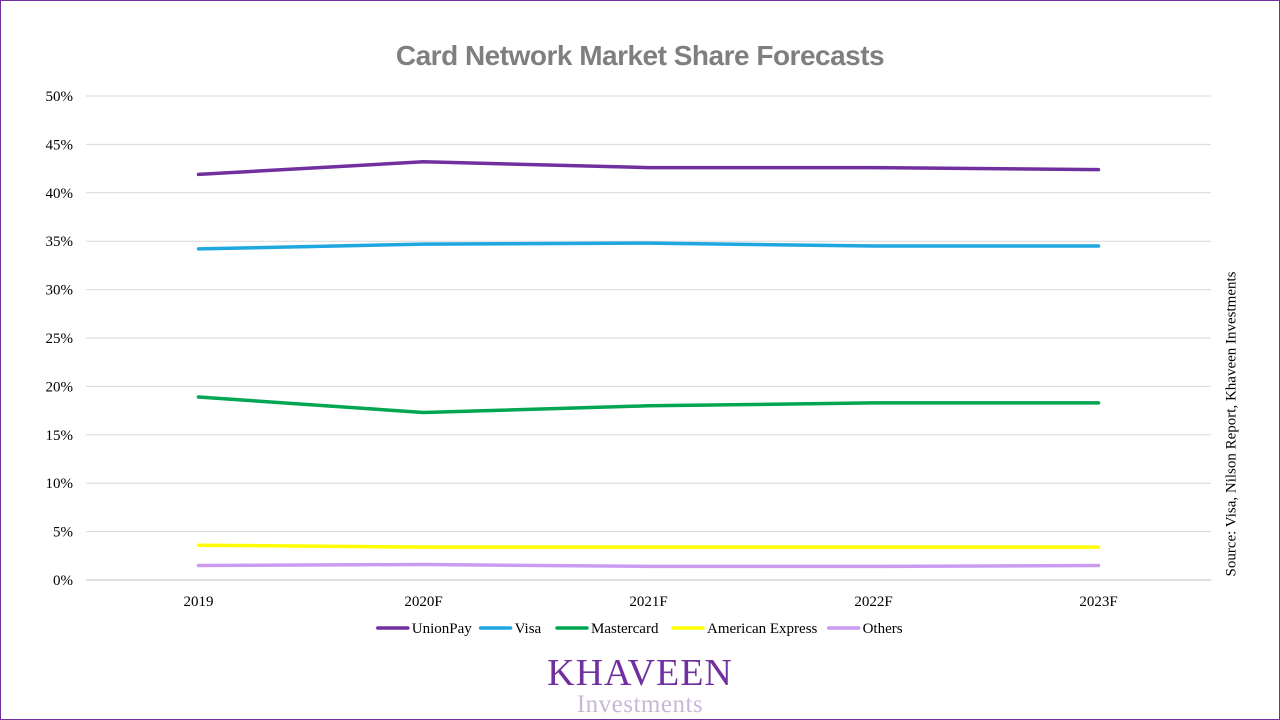 The image size is (1280, 720). Describe the element at coordinates (648, 246) in the screenshot. I see `series-line-visa` at that location.